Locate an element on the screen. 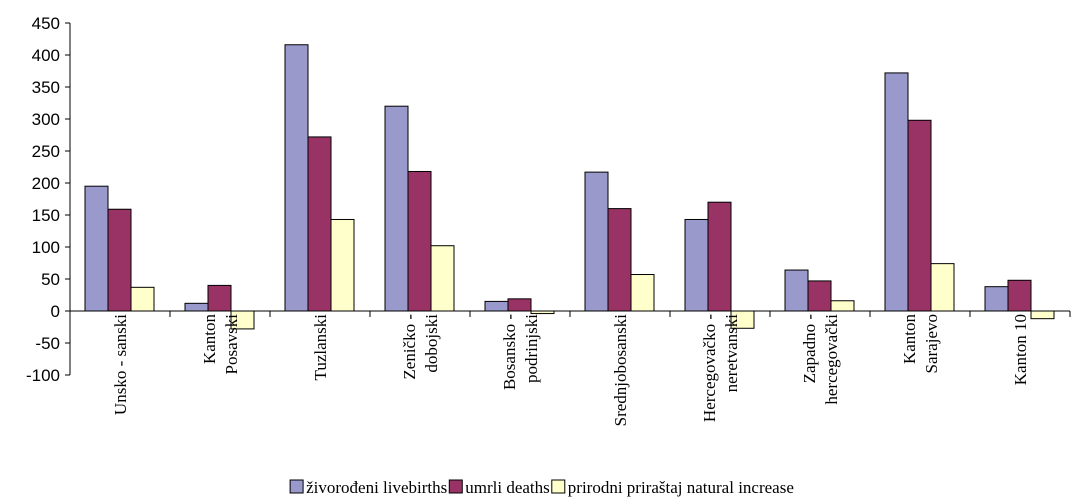 The width and height of the screenshot is (1083, 502). legend-item-1: živorođeni livebirths is located at coordinates (368, 487).